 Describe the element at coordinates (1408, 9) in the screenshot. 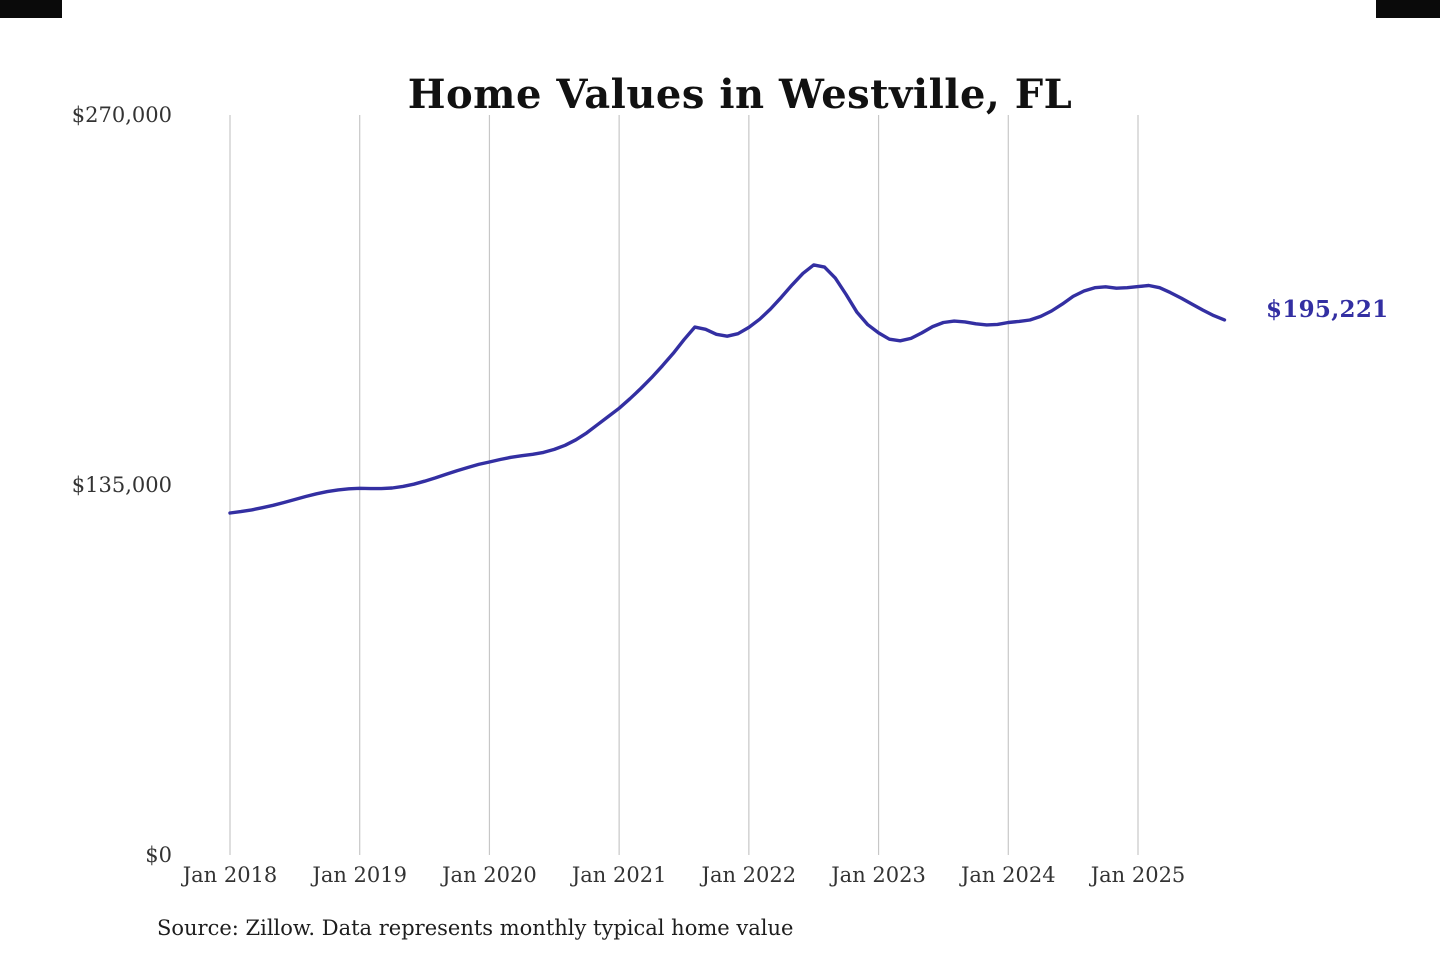

I see `top-right-black-bar` at that location.